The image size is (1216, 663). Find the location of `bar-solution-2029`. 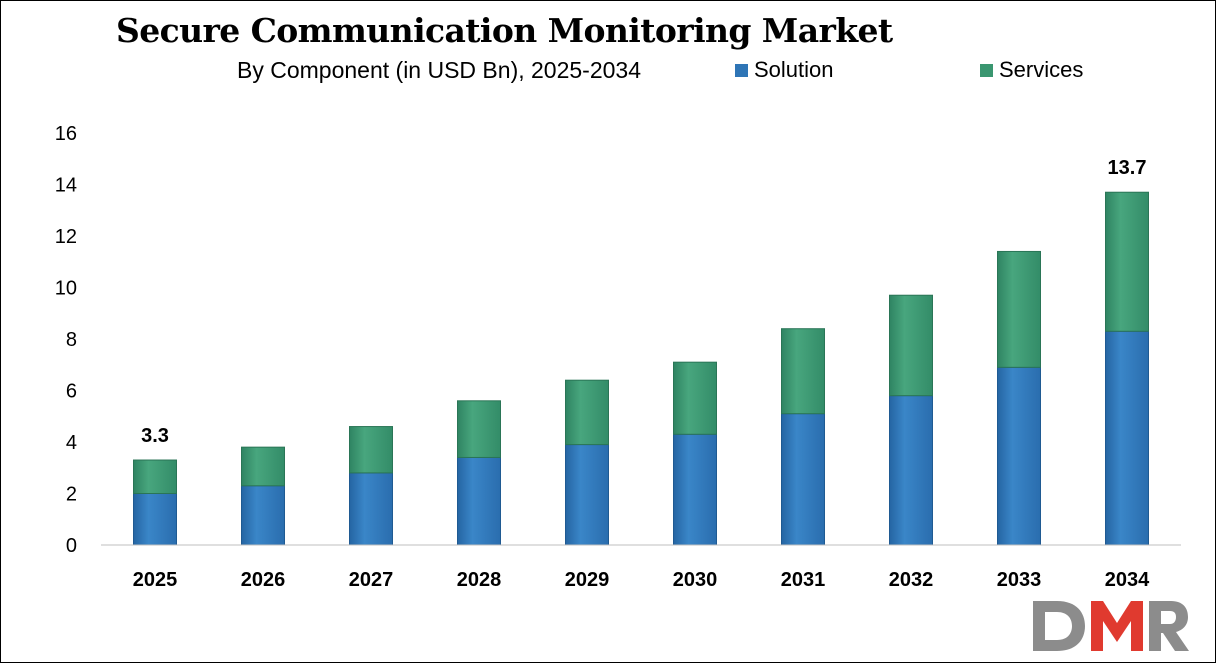

bar-solution-2029 is located at coordinates (587, 495).